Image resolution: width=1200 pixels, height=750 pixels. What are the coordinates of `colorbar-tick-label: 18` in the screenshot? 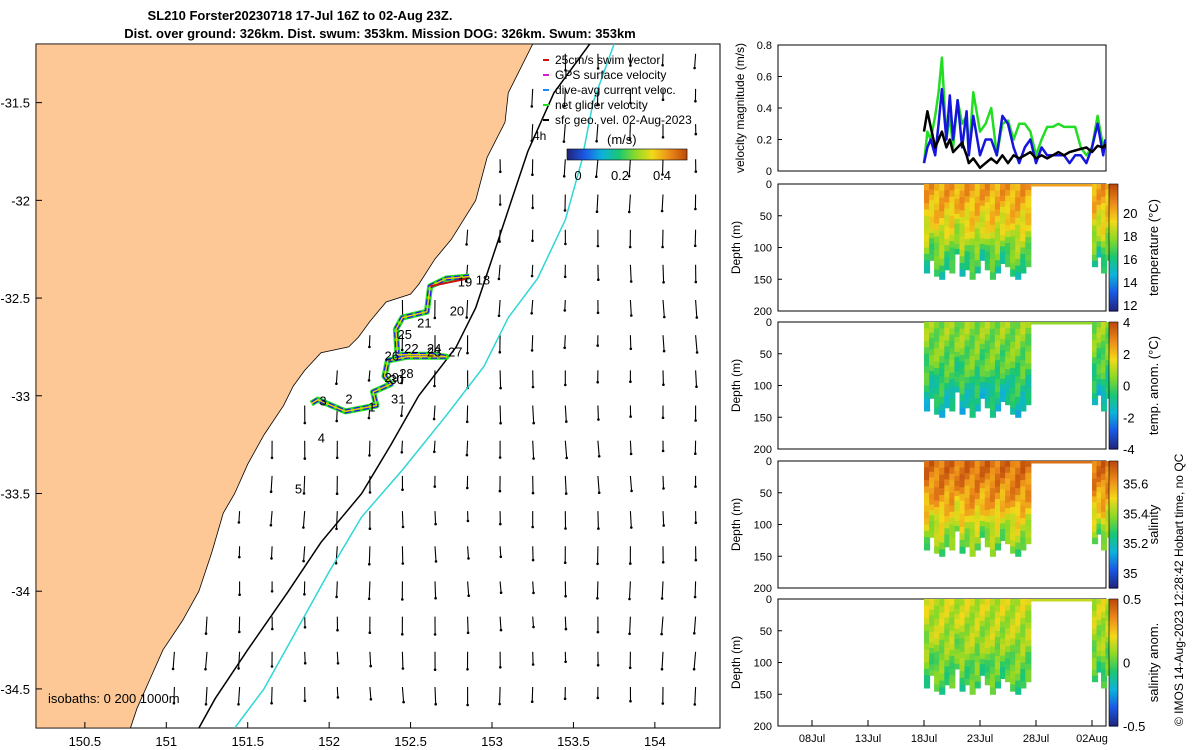 It's located at (1130, 236).